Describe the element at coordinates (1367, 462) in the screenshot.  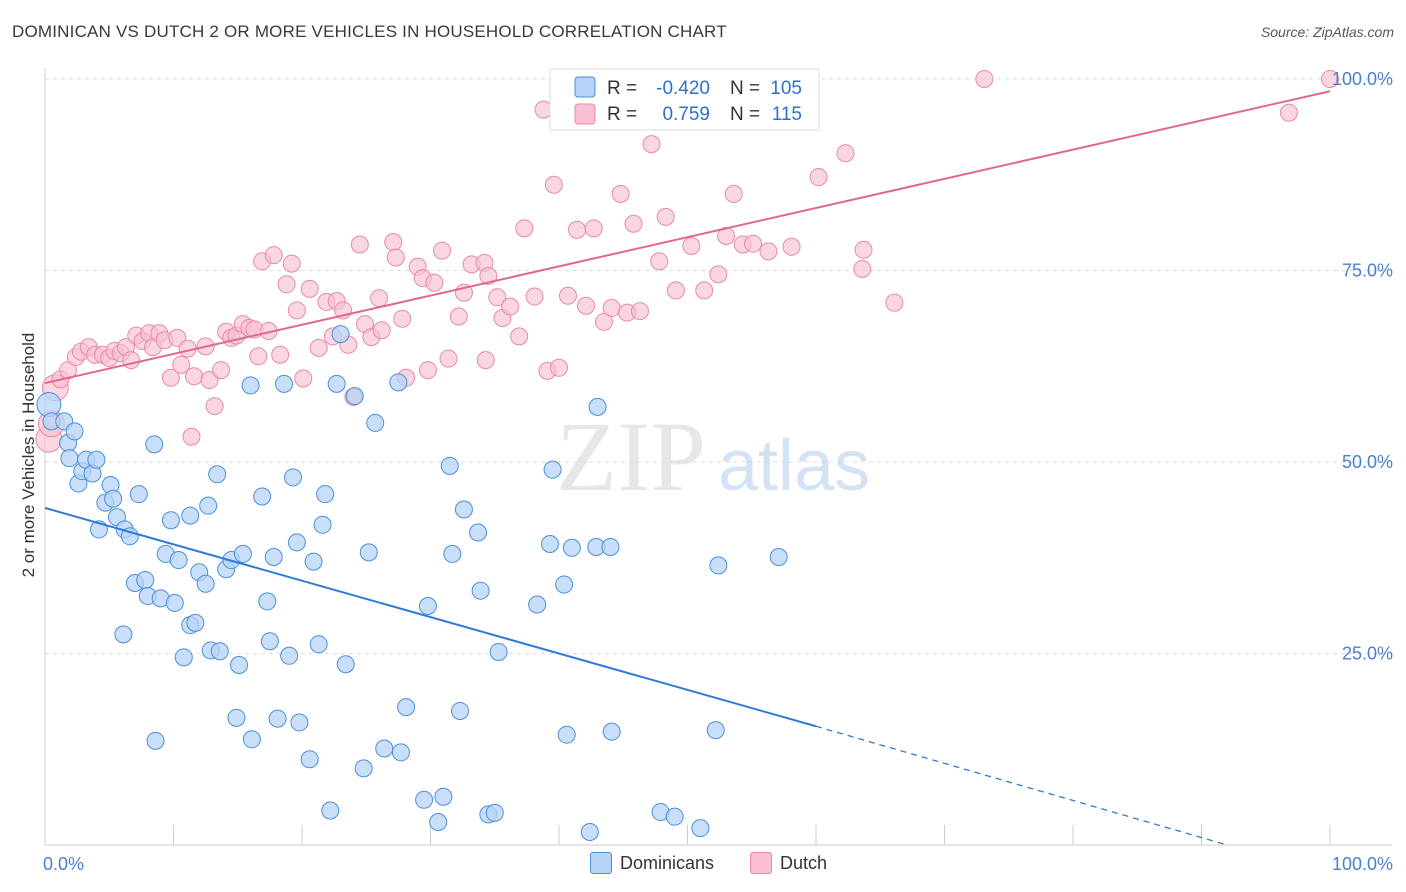
I see `y-tick-label-1: 50.0%` at that location.